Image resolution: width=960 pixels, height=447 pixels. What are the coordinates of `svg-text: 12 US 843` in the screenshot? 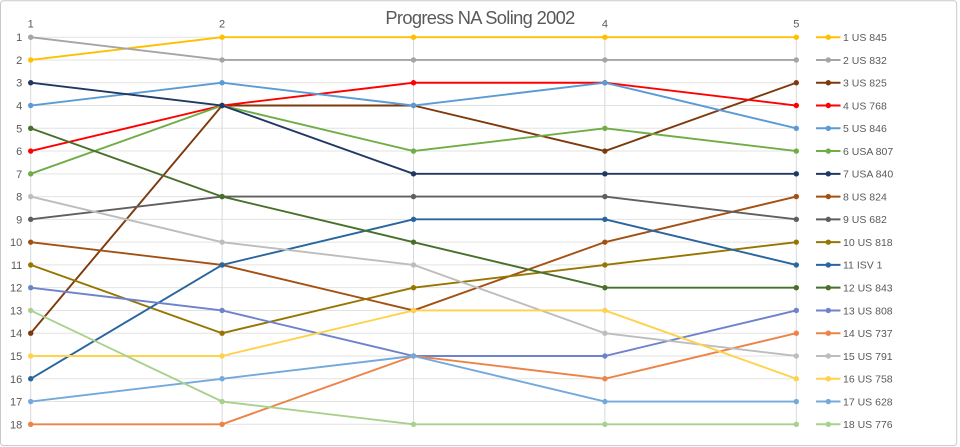 It's located at (868, 288).